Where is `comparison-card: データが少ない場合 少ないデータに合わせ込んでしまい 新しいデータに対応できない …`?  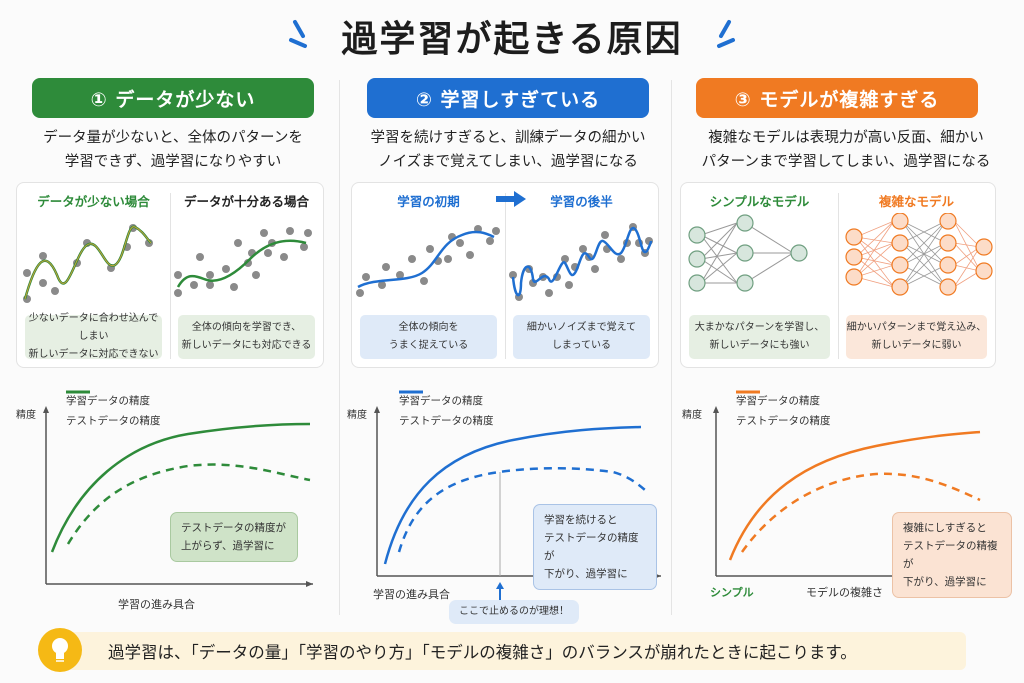
comparison-card: データが少ない場合 少ないデータに合わせ込んでしまい 新しいデータに対応できない … is located at coordinates (170, 275).